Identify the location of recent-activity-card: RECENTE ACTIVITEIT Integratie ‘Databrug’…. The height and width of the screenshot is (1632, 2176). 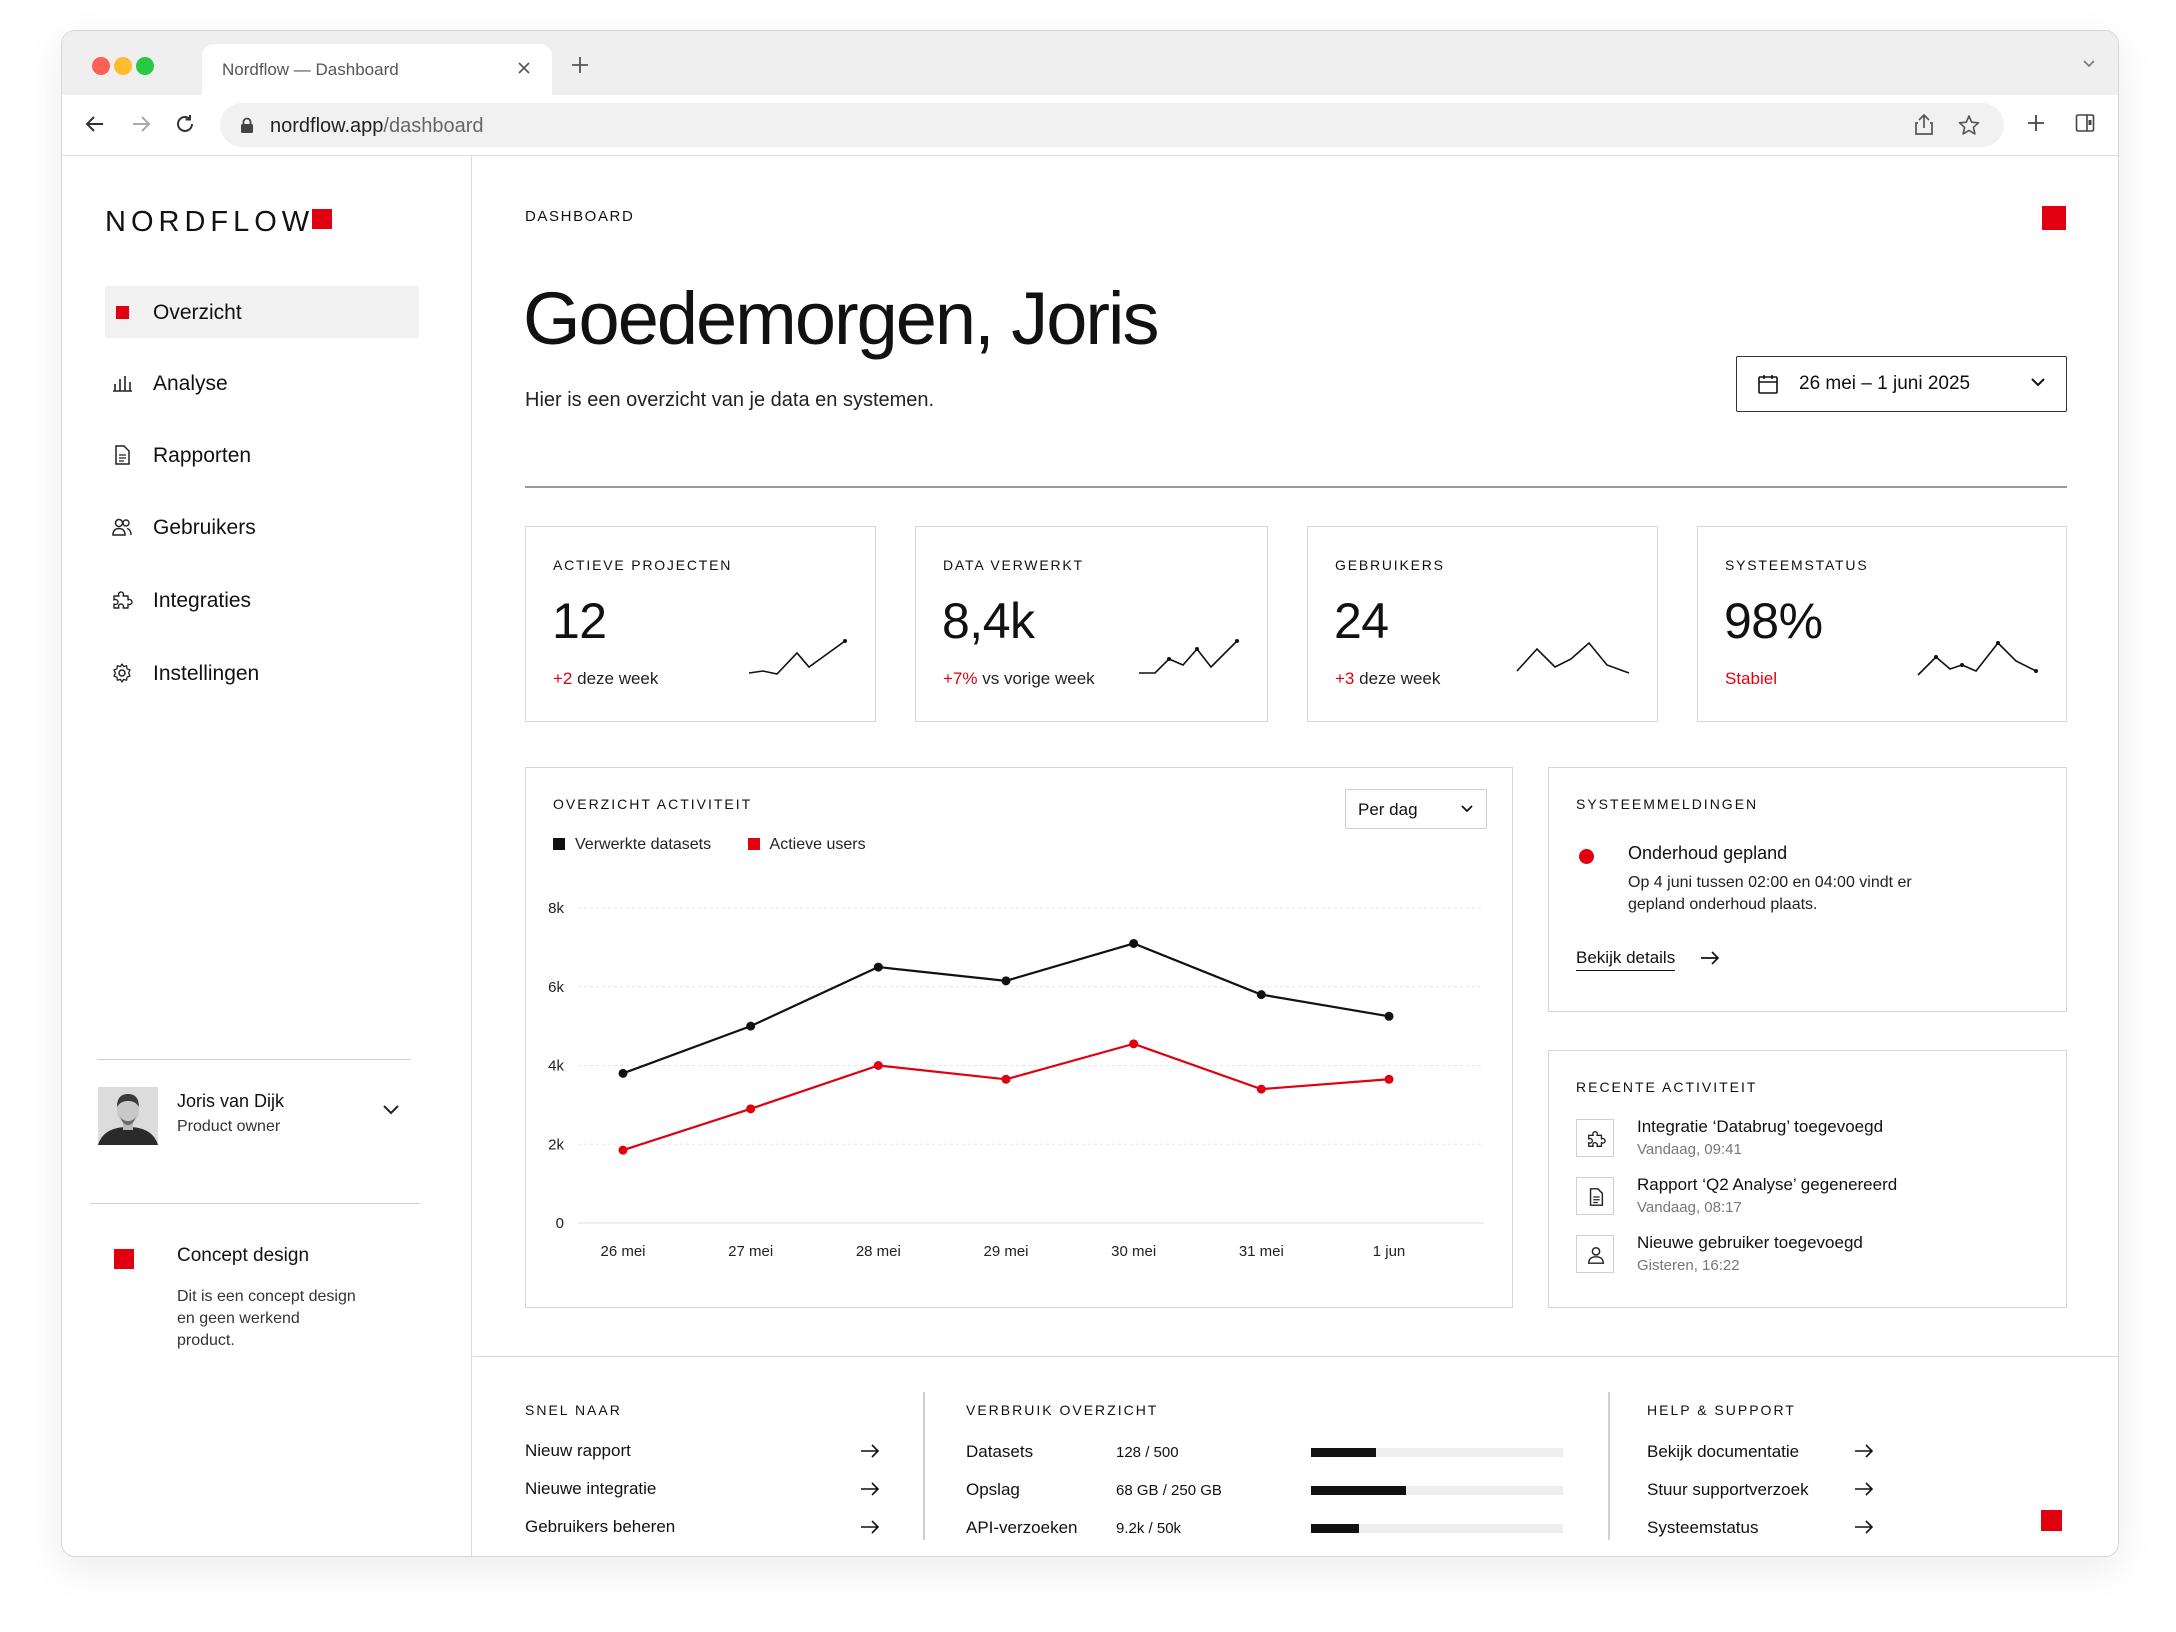
(1807, 1179).